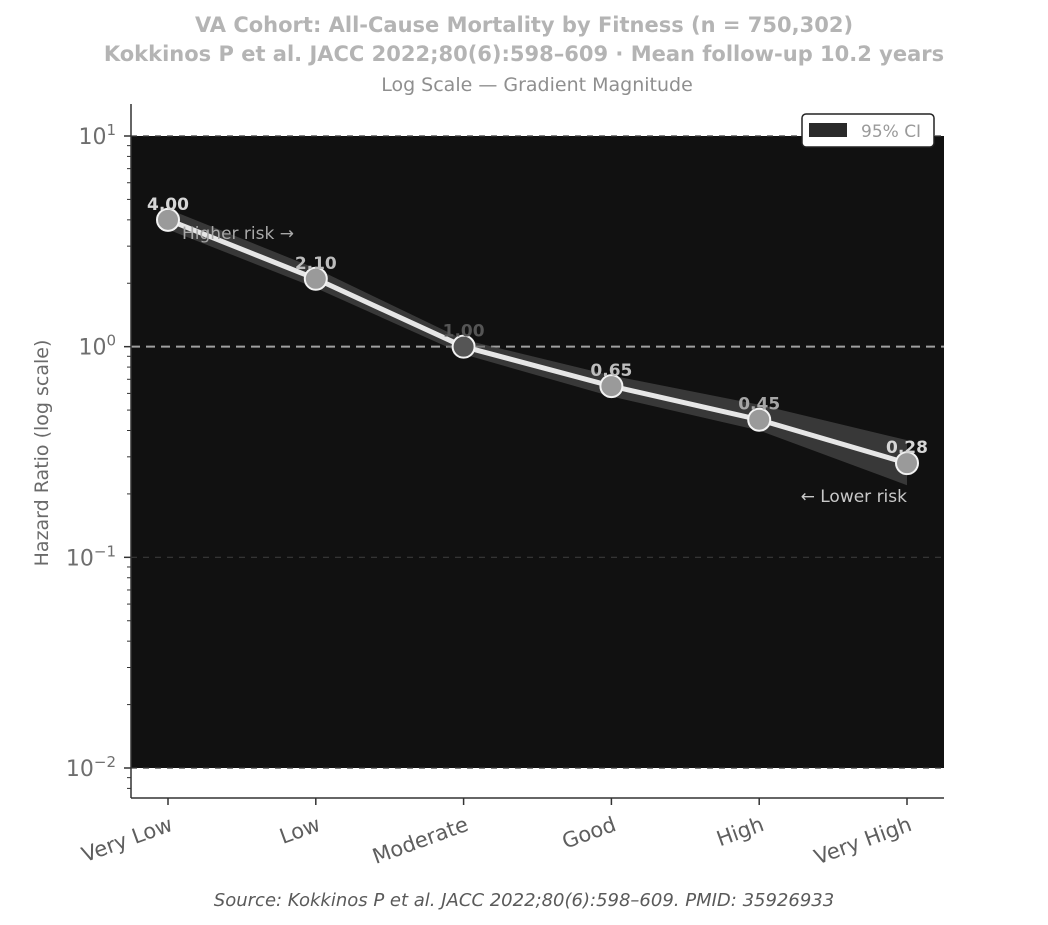 This screenshot has width=1048, height=925. Describe the element at coordinates (863, 840) in the screenshot. I see `x-tick-label: Very High` at that location.